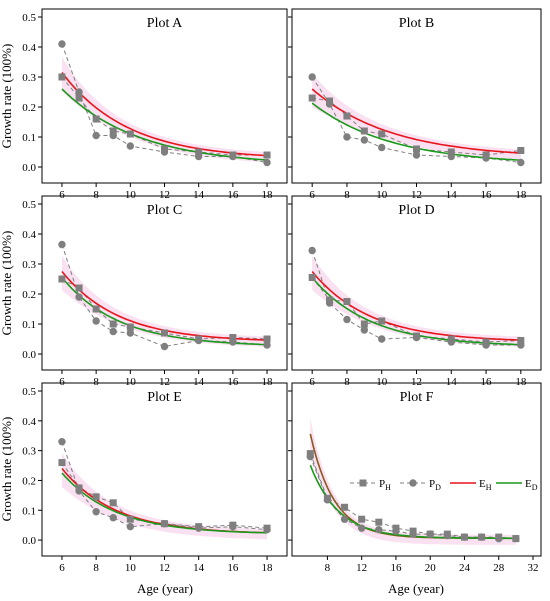  I want to click on x-tick-label: 32, so click(533, 568).